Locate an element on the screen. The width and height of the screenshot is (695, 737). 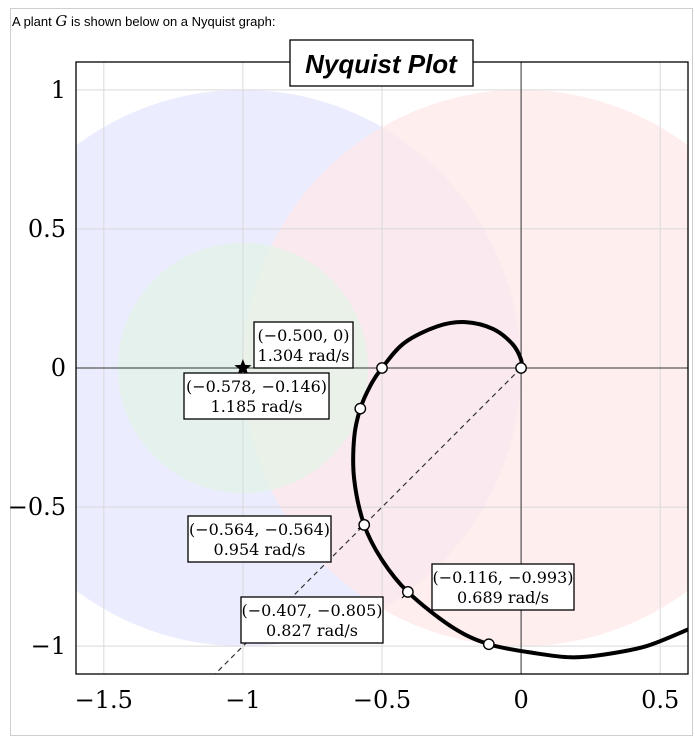
plant-variable: G is located at coordinates (61, 21).